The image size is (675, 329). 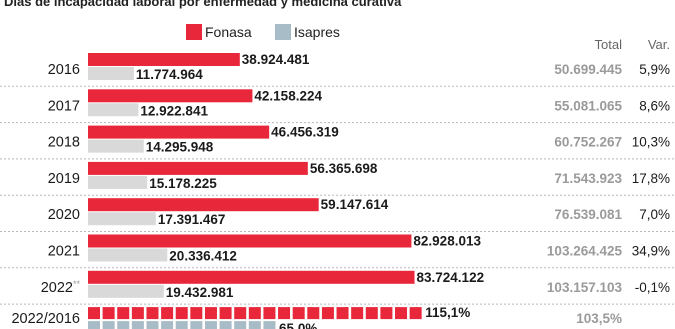 I want to click on value-label-fonasa: 83.724.122, so click(x=451, y=277).